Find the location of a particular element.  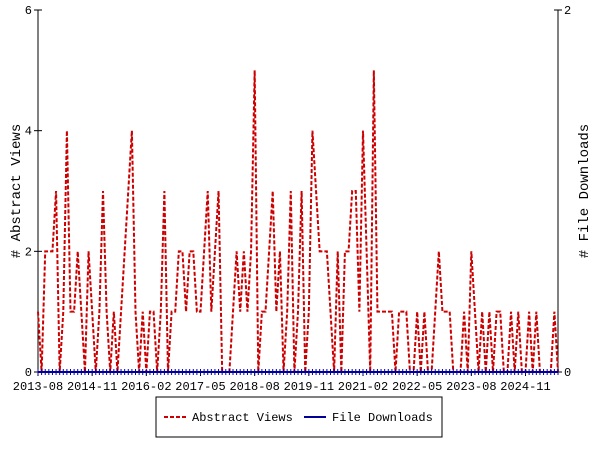

legend-label: Abstract Views is located at coordinates (242, 418).